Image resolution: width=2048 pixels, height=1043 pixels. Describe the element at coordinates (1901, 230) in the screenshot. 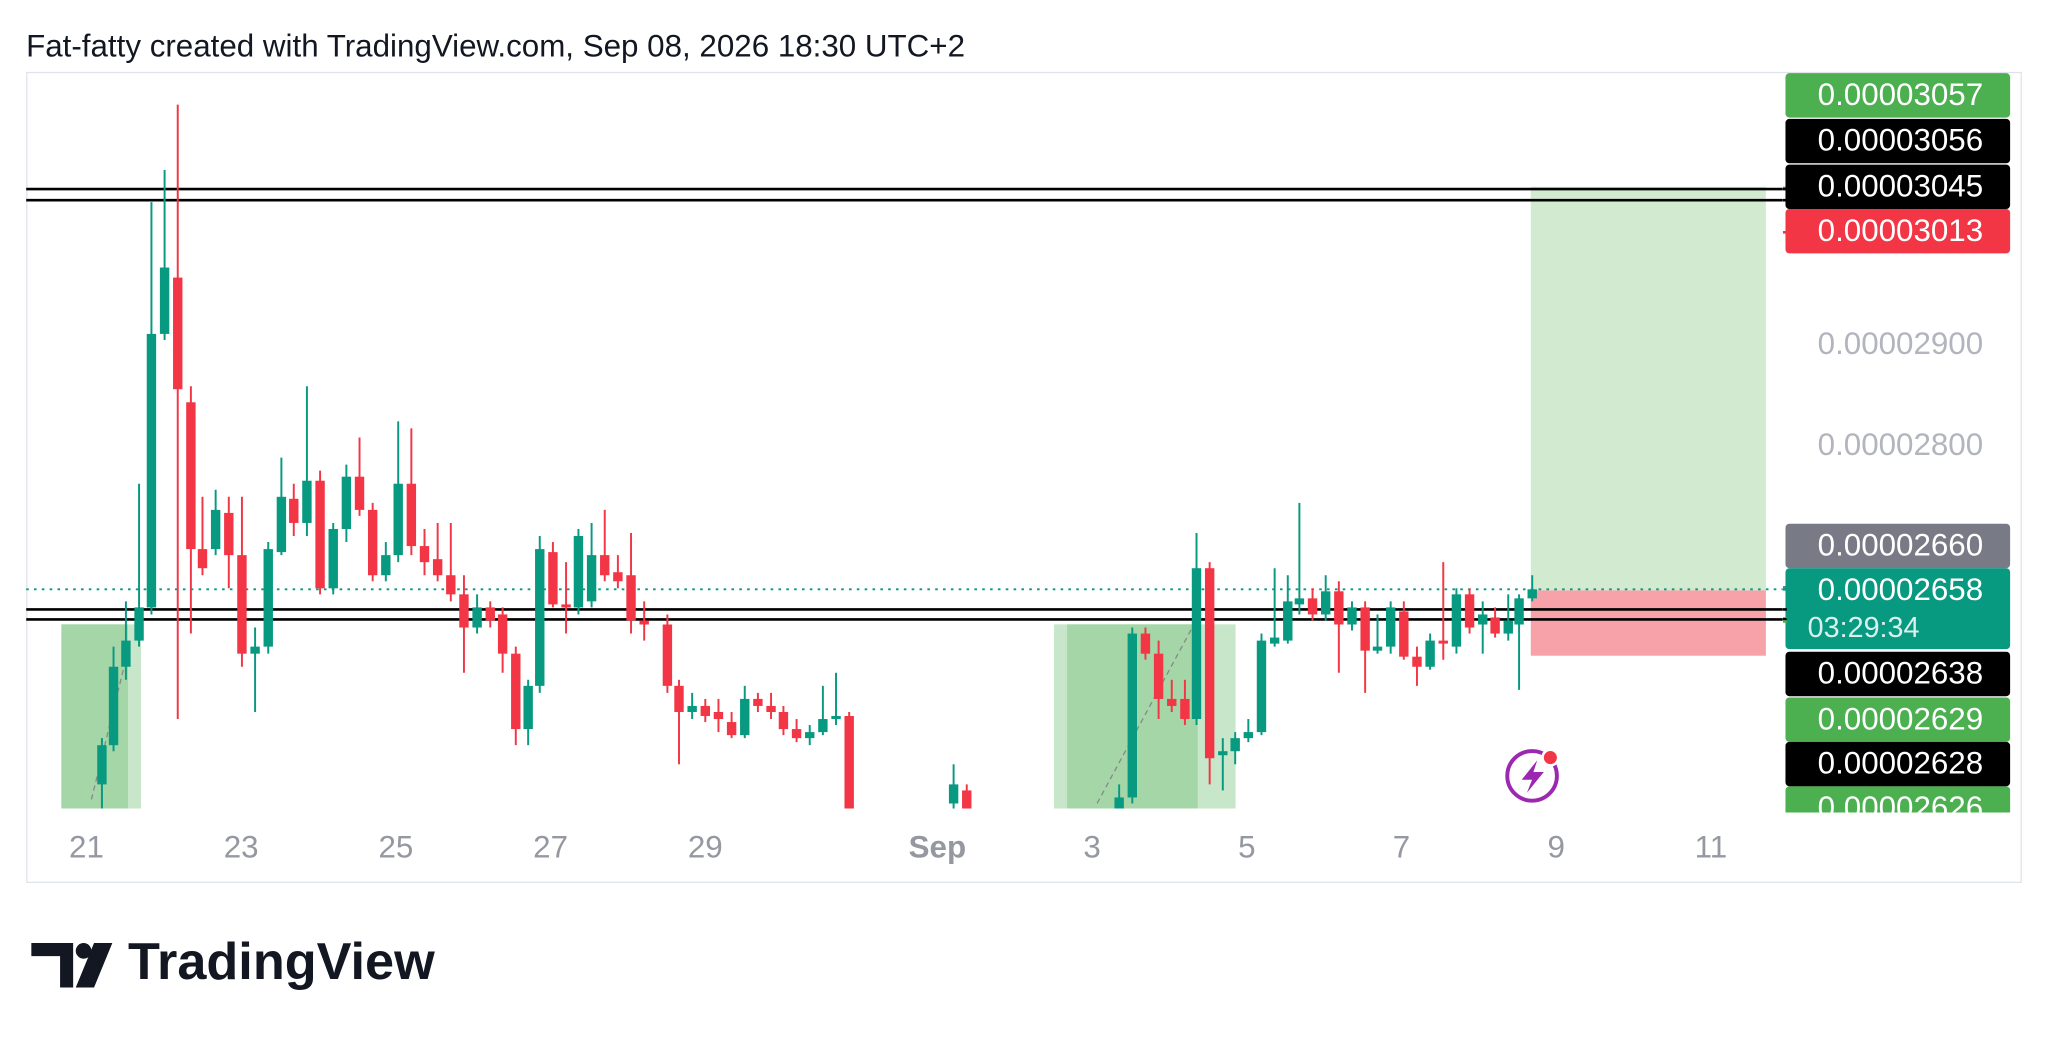

I see `price-tag-label: 0.00003013` at that location.